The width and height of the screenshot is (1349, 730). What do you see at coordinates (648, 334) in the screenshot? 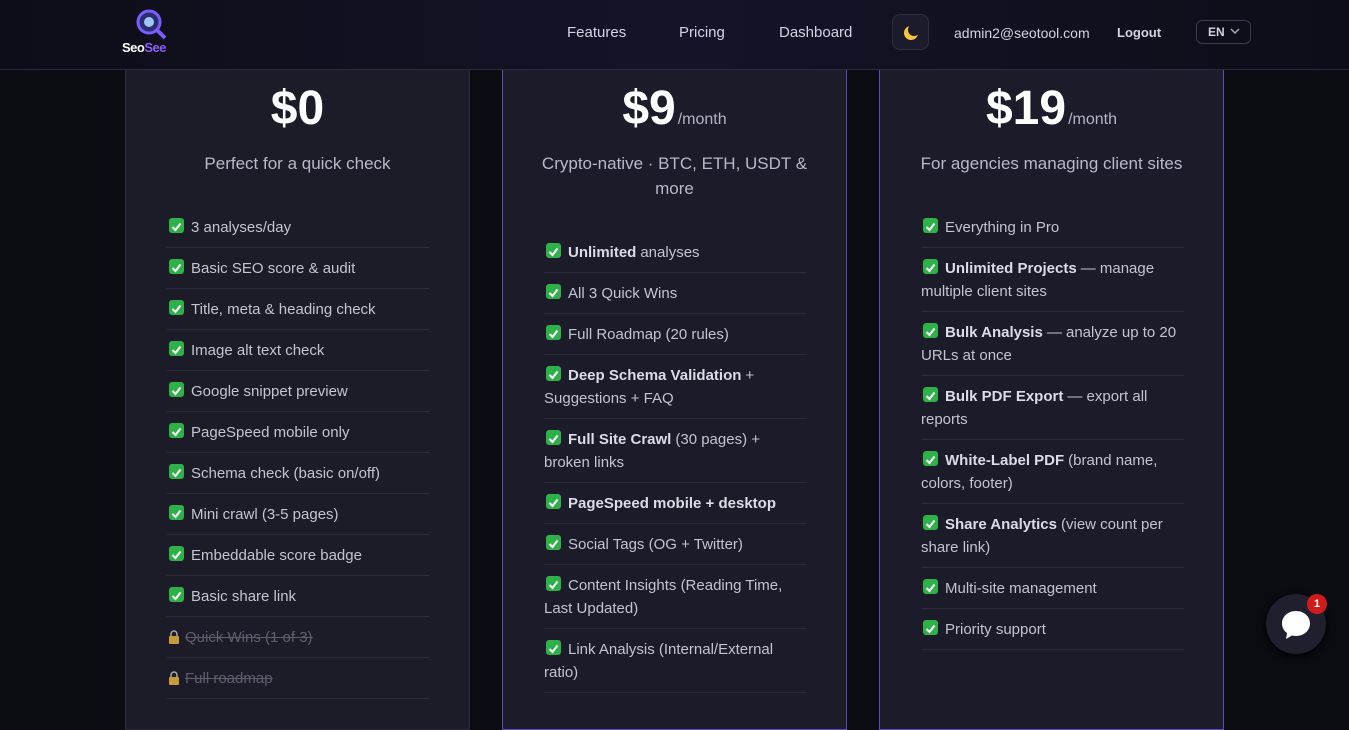
I see `feature-text: Full Roadmap (20 rules)` at bounding box center [648, 334].